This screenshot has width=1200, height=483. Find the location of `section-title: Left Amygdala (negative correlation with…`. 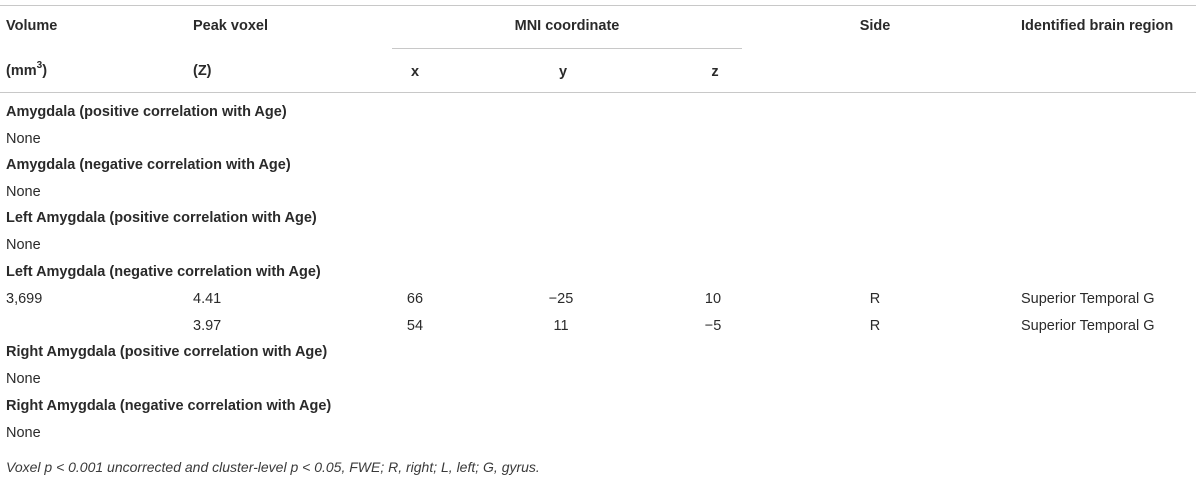

section-title: Left Amygdala (negative correlation with… is located at coordinates (163, 272).